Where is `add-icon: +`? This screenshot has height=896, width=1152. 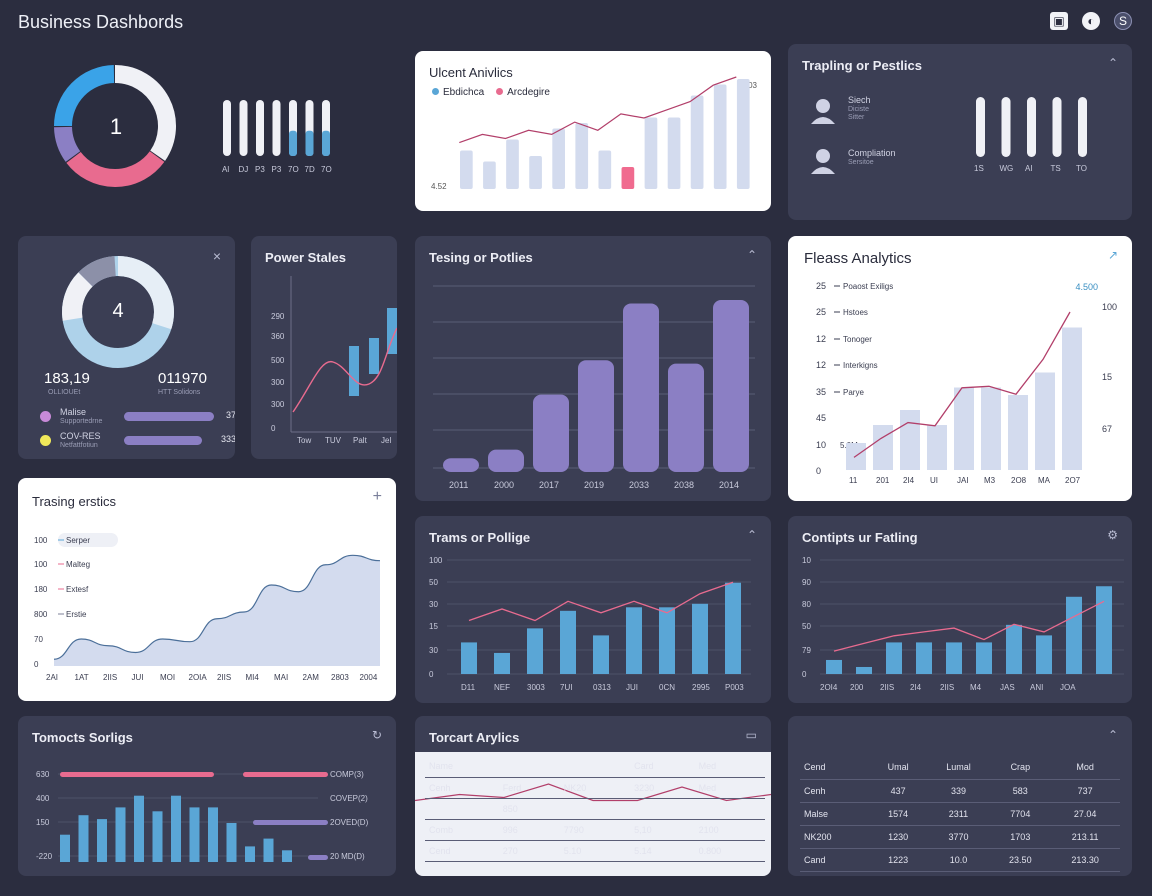 add-icon: + is located at coordinates (377, 496).